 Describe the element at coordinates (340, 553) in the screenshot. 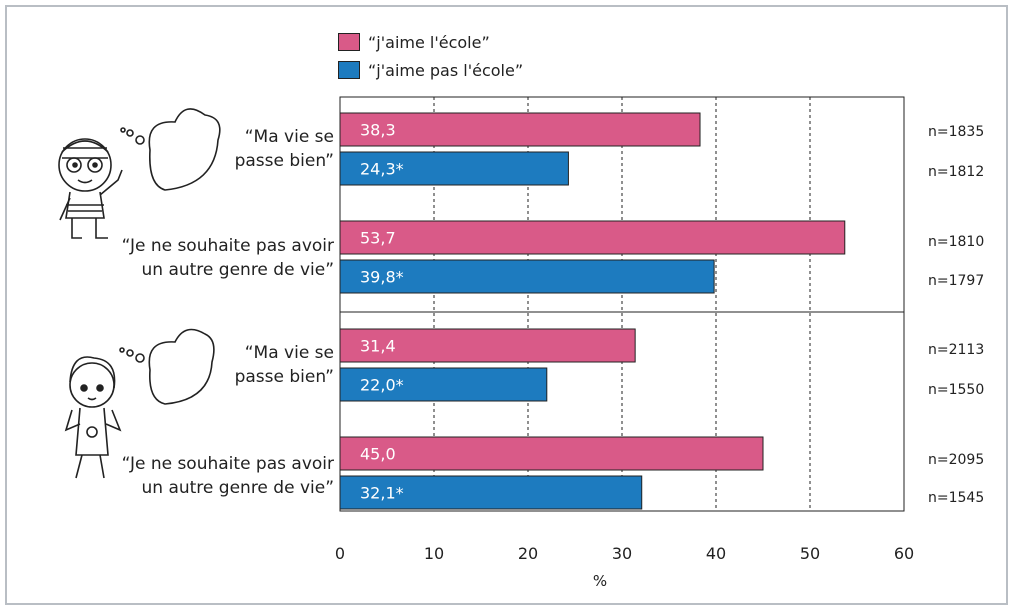

I see `x-tick-label: 0` at that location.